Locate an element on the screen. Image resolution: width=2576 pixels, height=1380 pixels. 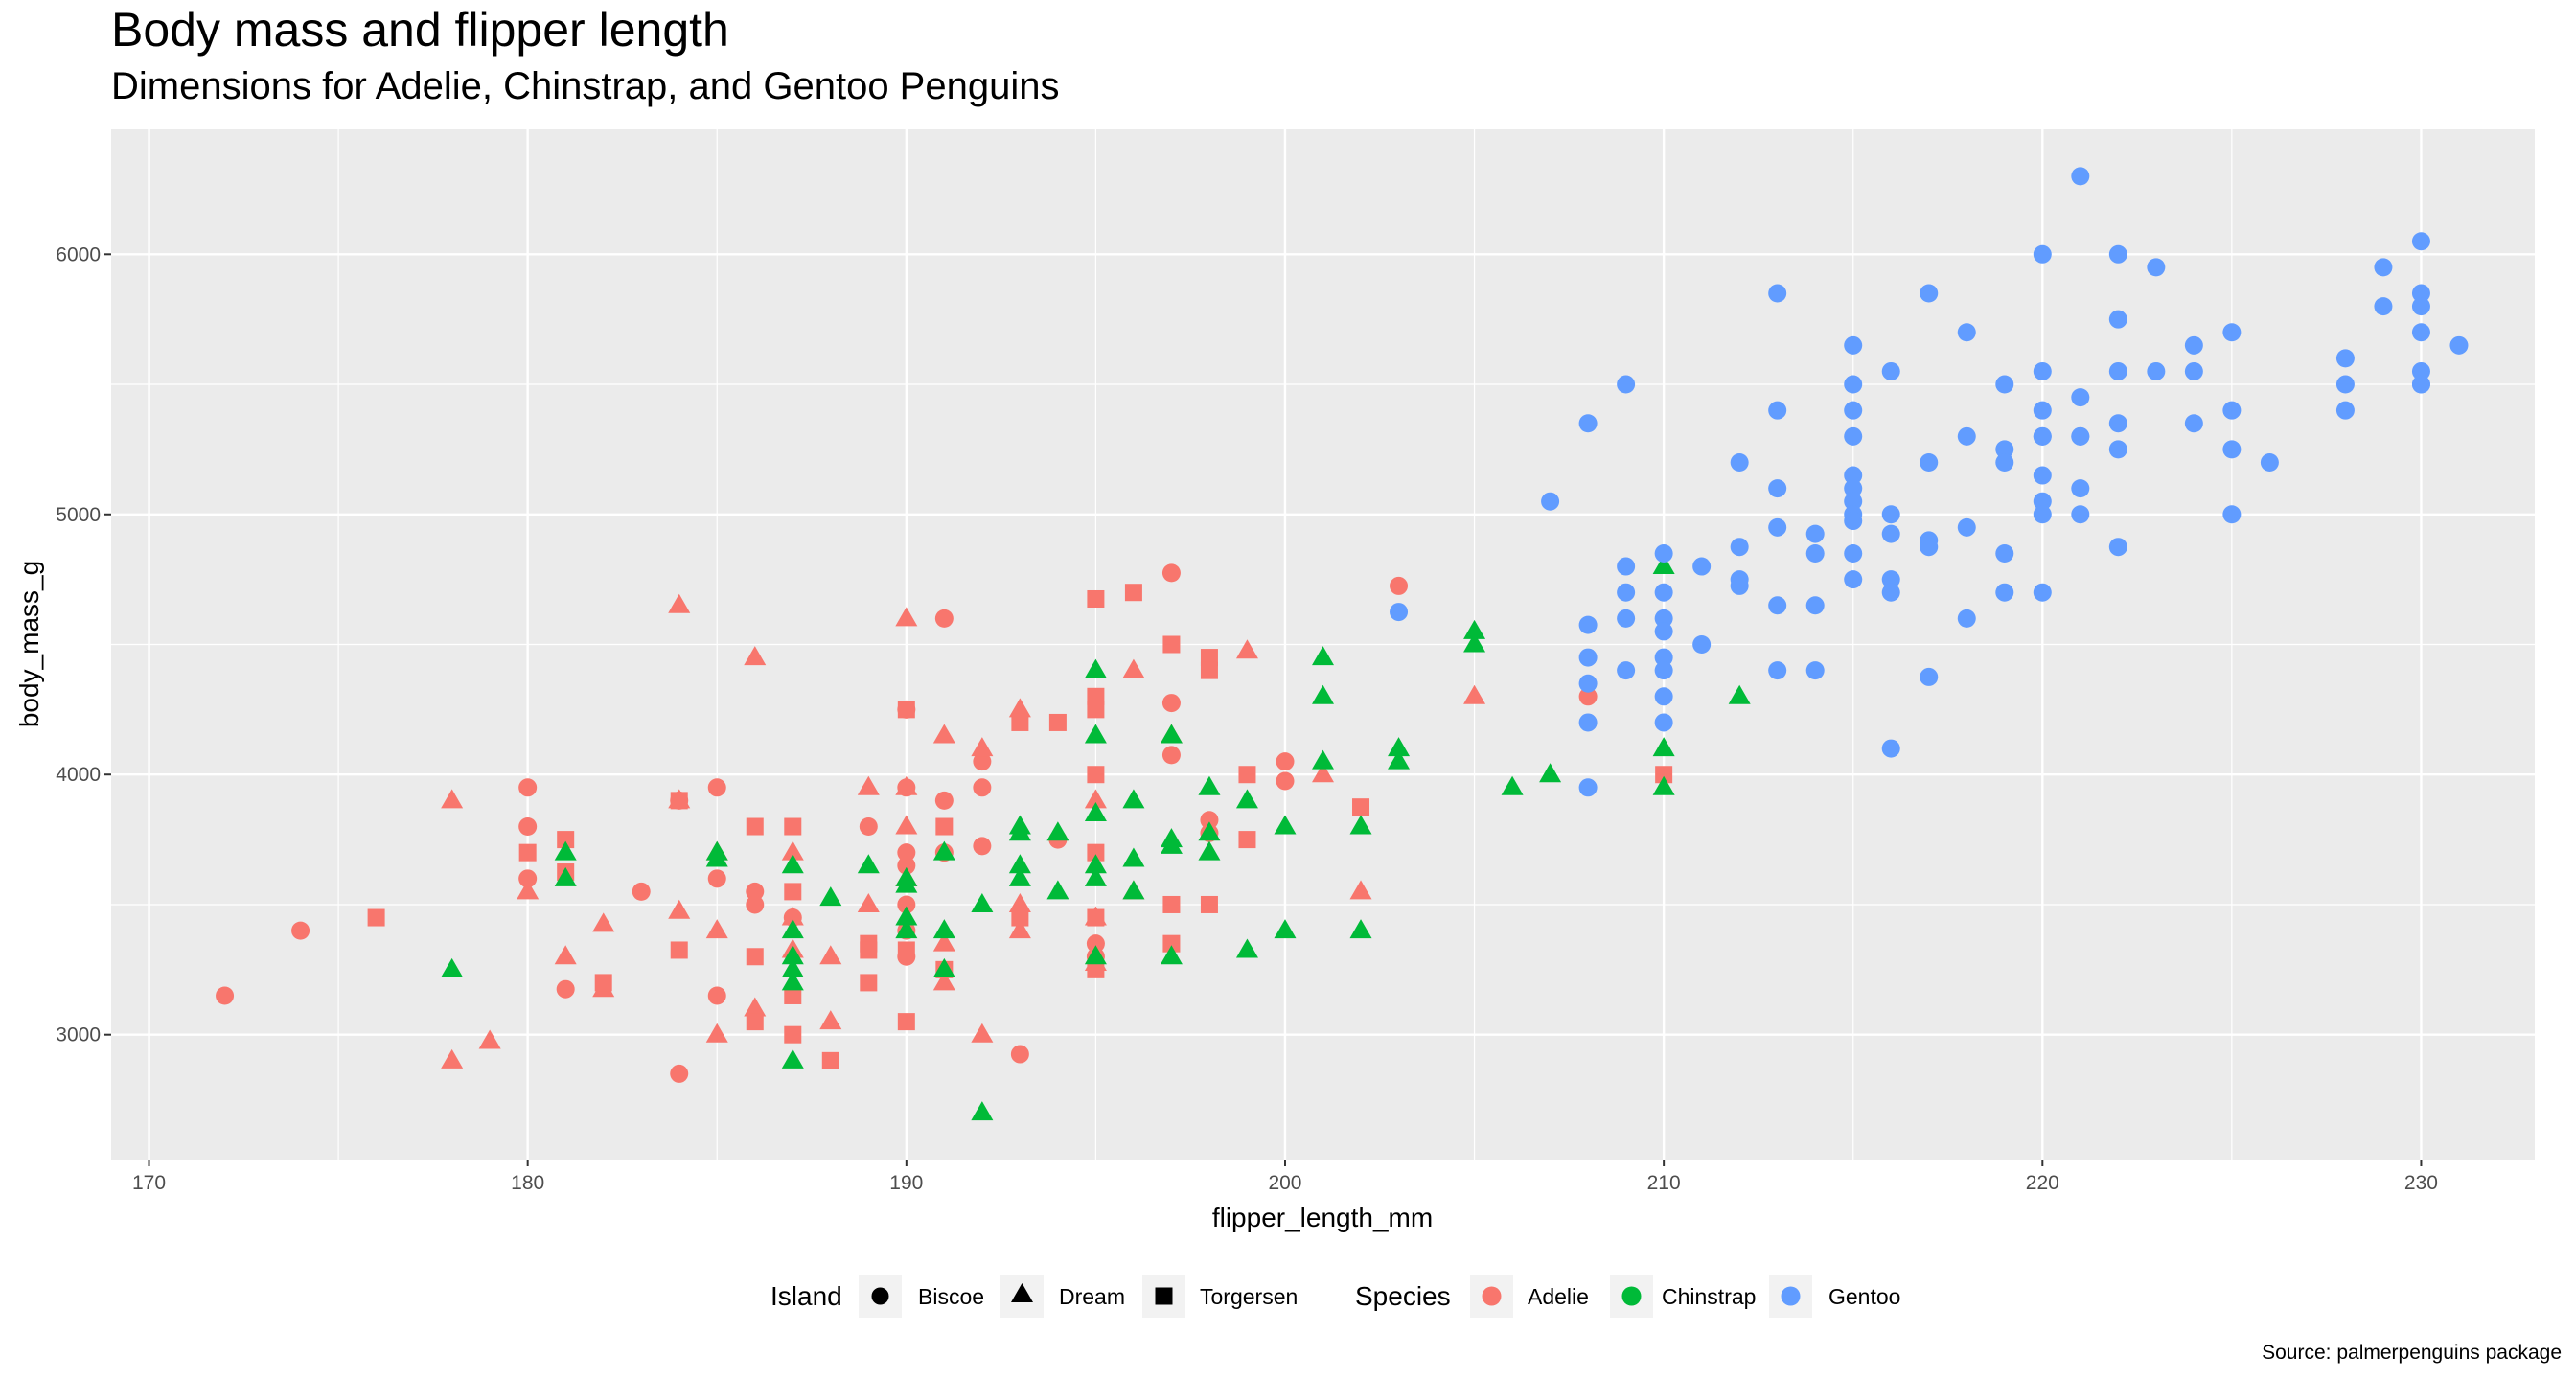
legend-label-biscoe: Biscoe is located at coordinates (951, 1296).